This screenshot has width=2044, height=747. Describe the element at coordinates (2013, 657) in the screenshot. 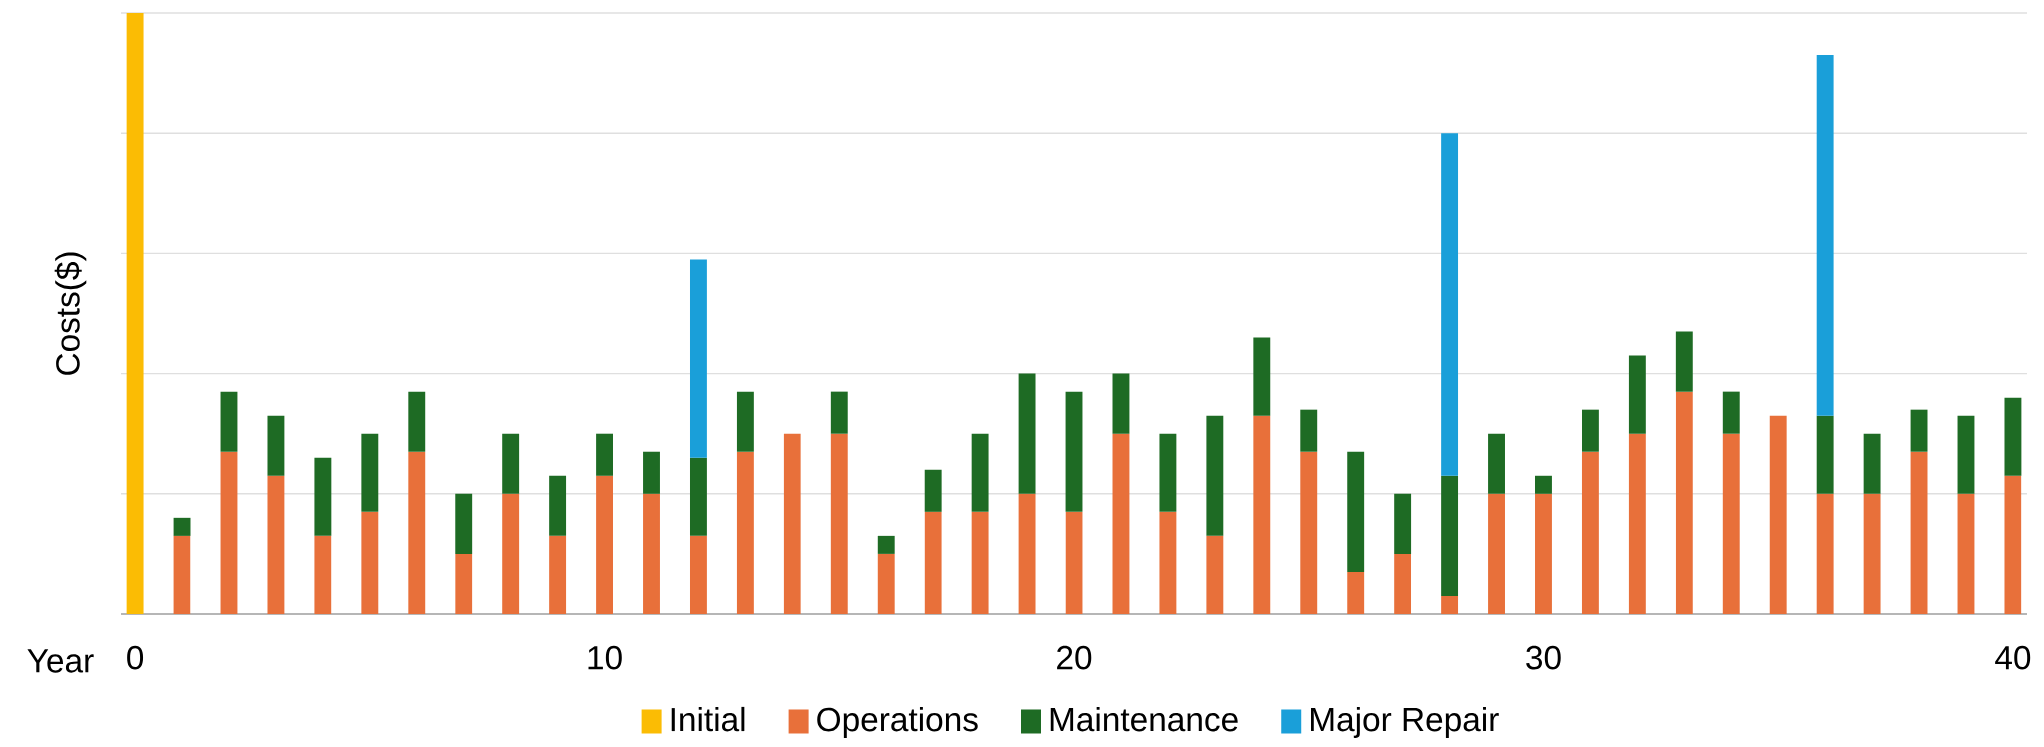

I see `x-tick-label: 40` at that location.